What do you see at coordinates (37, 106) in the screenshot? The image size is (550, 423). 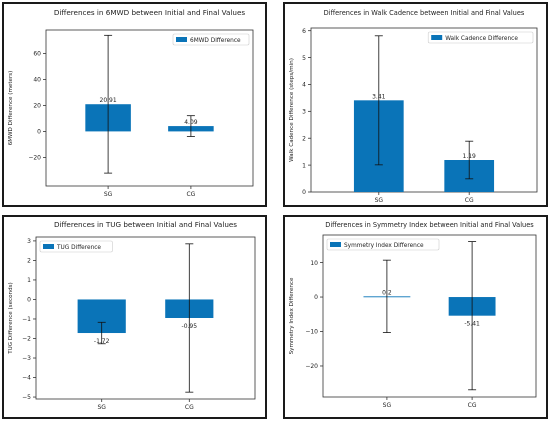 I see `y-tick-label: 20` at bounding box center [37, 106].